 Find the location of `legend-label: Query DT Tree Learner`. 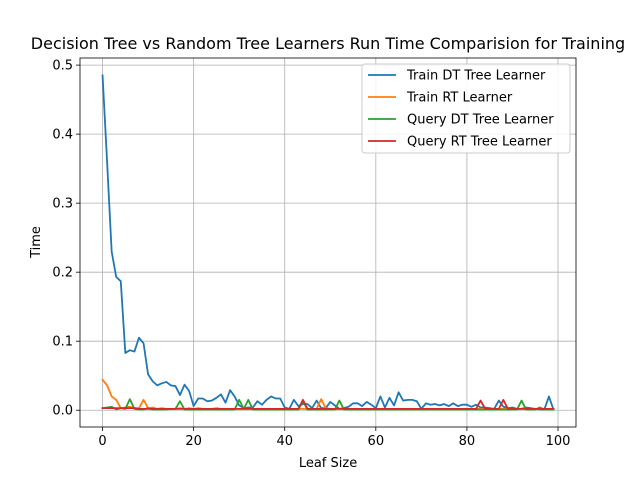

legend-label: Query DT Tree Learner is located at coordinates (480, 120).